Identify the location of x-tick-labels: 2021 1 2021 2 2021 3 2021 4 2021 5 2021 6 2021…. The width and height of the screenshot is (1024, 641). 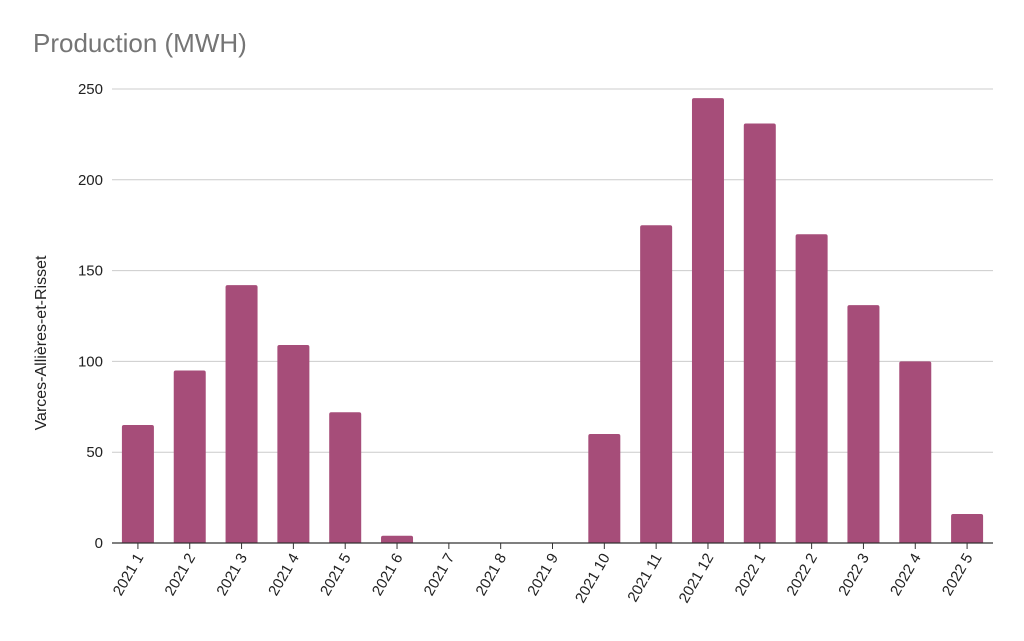
(543, 578).